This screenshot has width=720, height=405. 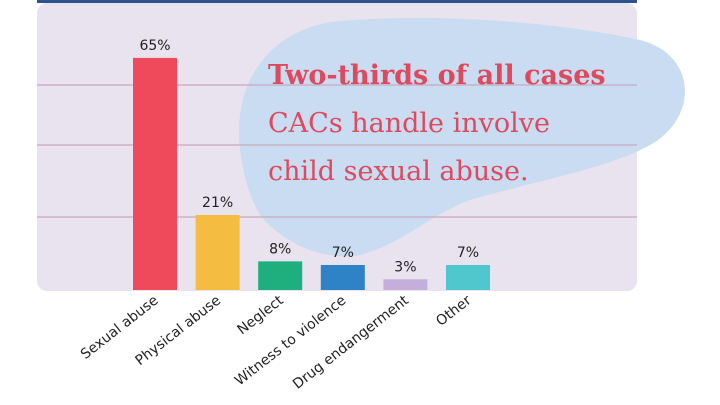 I want to click on category-label: Witness to violence, so click(x=290, y=341).